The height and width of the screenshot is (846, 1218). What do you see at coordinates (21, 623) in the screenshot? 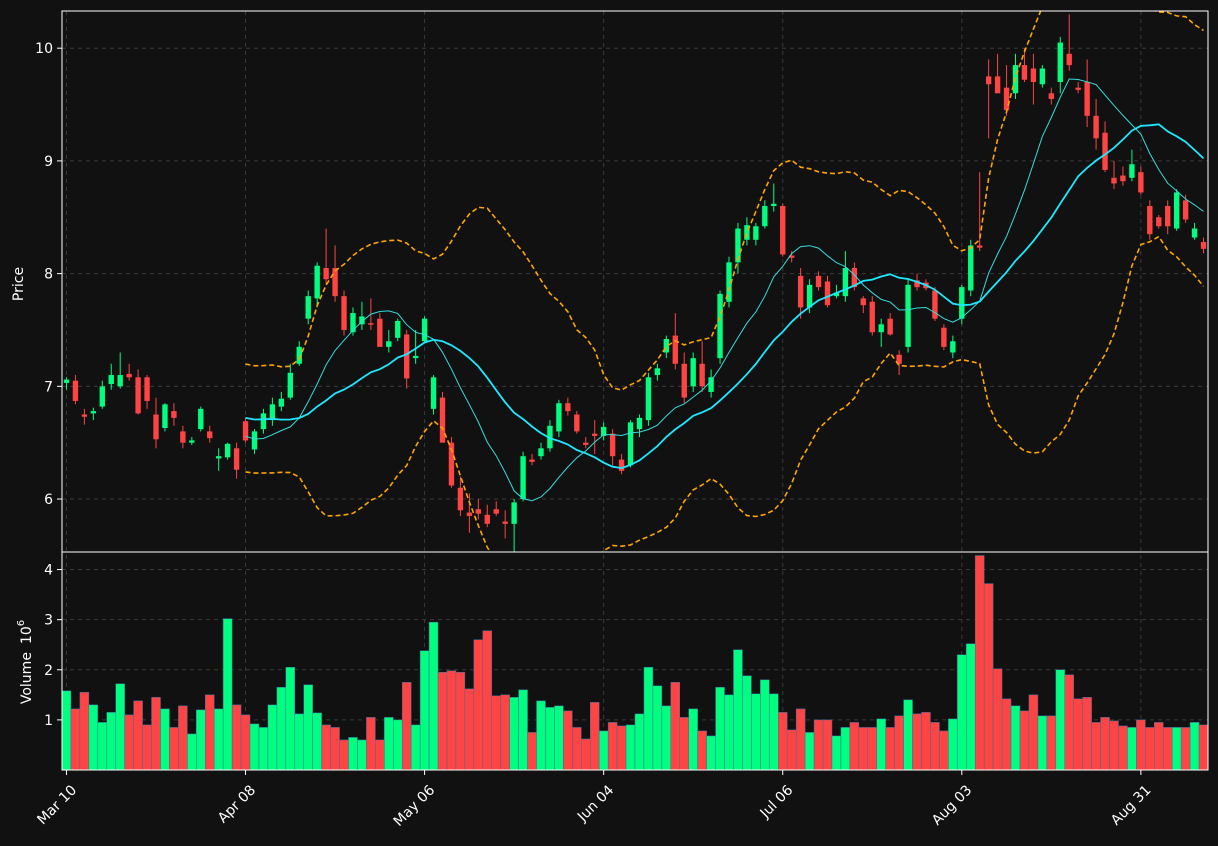
I see `volume-axis-exponent: 6` at bounding box center [21, 623].